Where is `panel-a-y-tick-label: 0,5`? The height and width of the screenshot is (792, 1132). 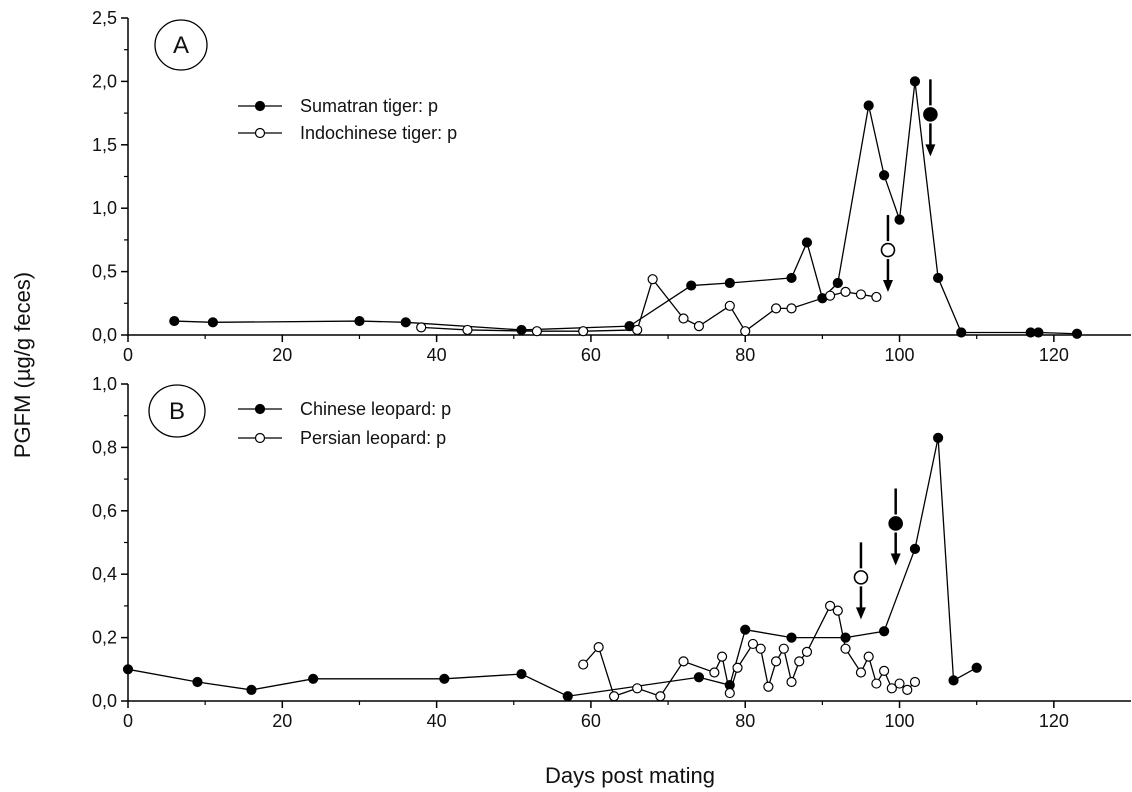 panel-a-y-tick-label: 0,5 is located at coordinates (104, 272).